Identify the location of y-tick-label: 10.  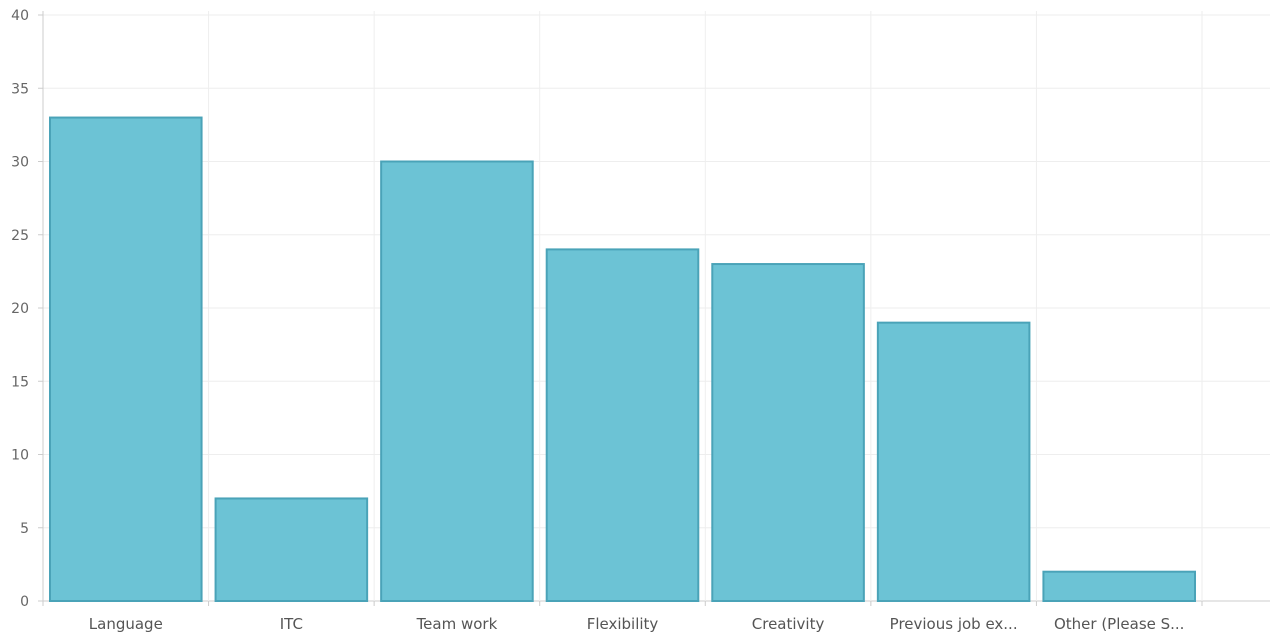
(20, 456).